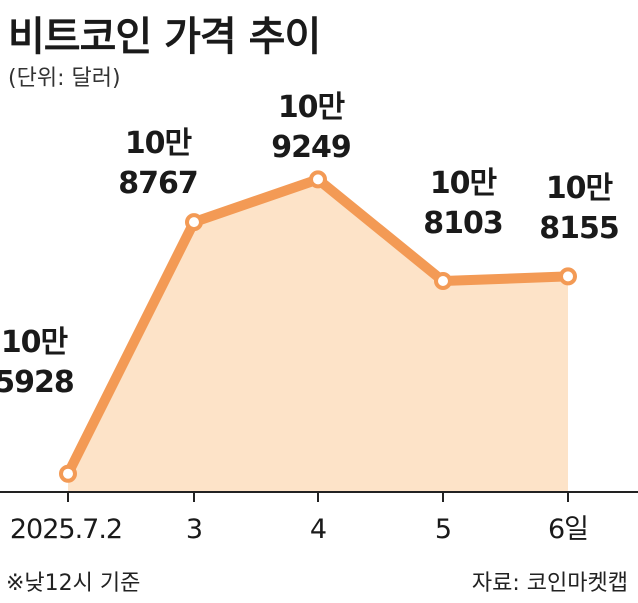  What do you see at coordinates (579, 228) in the screenshot?
I see `data-label: 8155` at bounding box center [579, 228].